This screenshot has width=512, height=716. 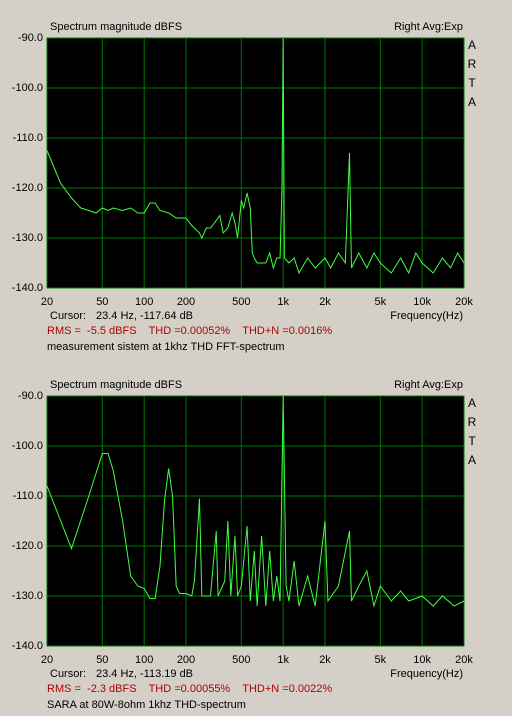 I want to click on cursor-value: 23.4 Hz, -113.19 dB, so click(x=144, y=674).